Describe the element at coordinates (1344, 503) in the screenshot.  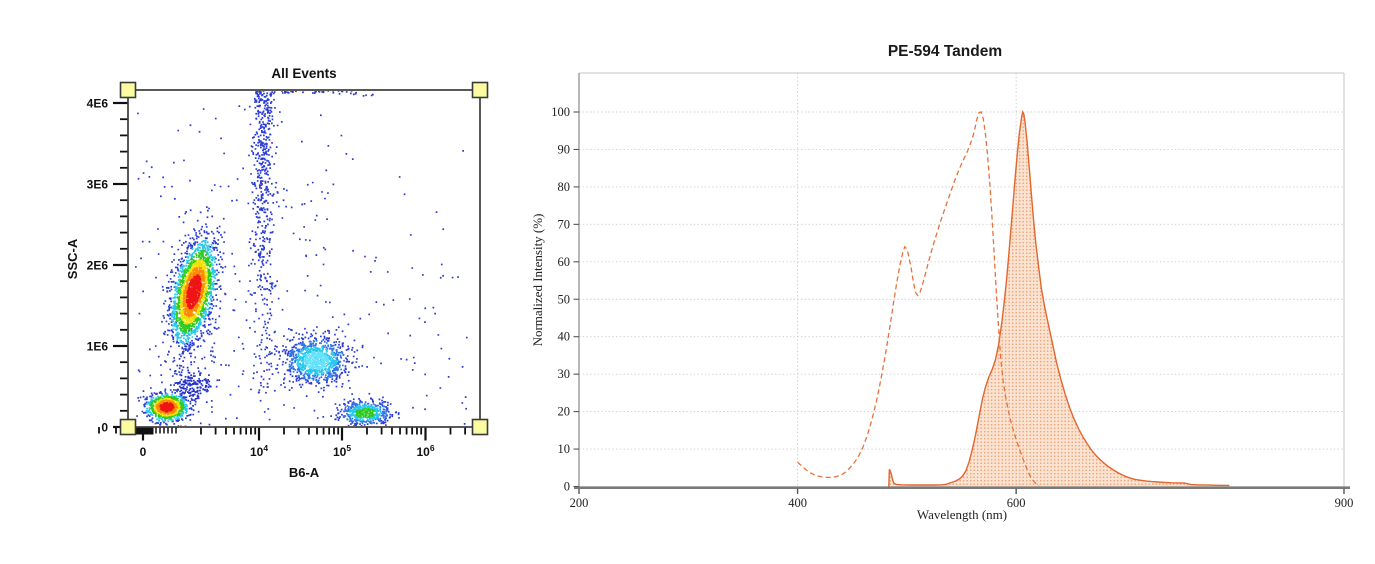
I see `right-x-tick-label: 900` at that location.